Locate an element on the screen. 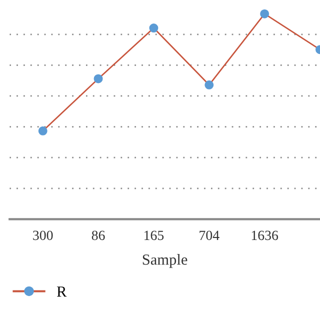  x-tick-label: 300 is located at coordinates (43, 235).